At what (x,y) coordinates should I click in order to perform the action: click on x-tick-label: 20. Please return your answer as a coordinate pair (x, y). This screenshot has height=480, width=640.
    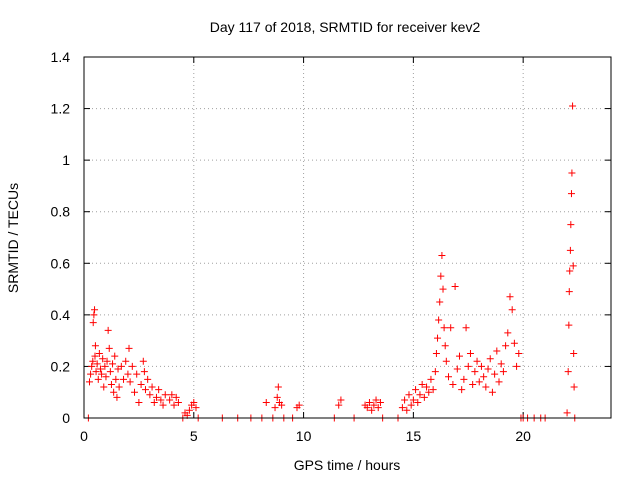
    Looking at the image, I should click on (523, 436).